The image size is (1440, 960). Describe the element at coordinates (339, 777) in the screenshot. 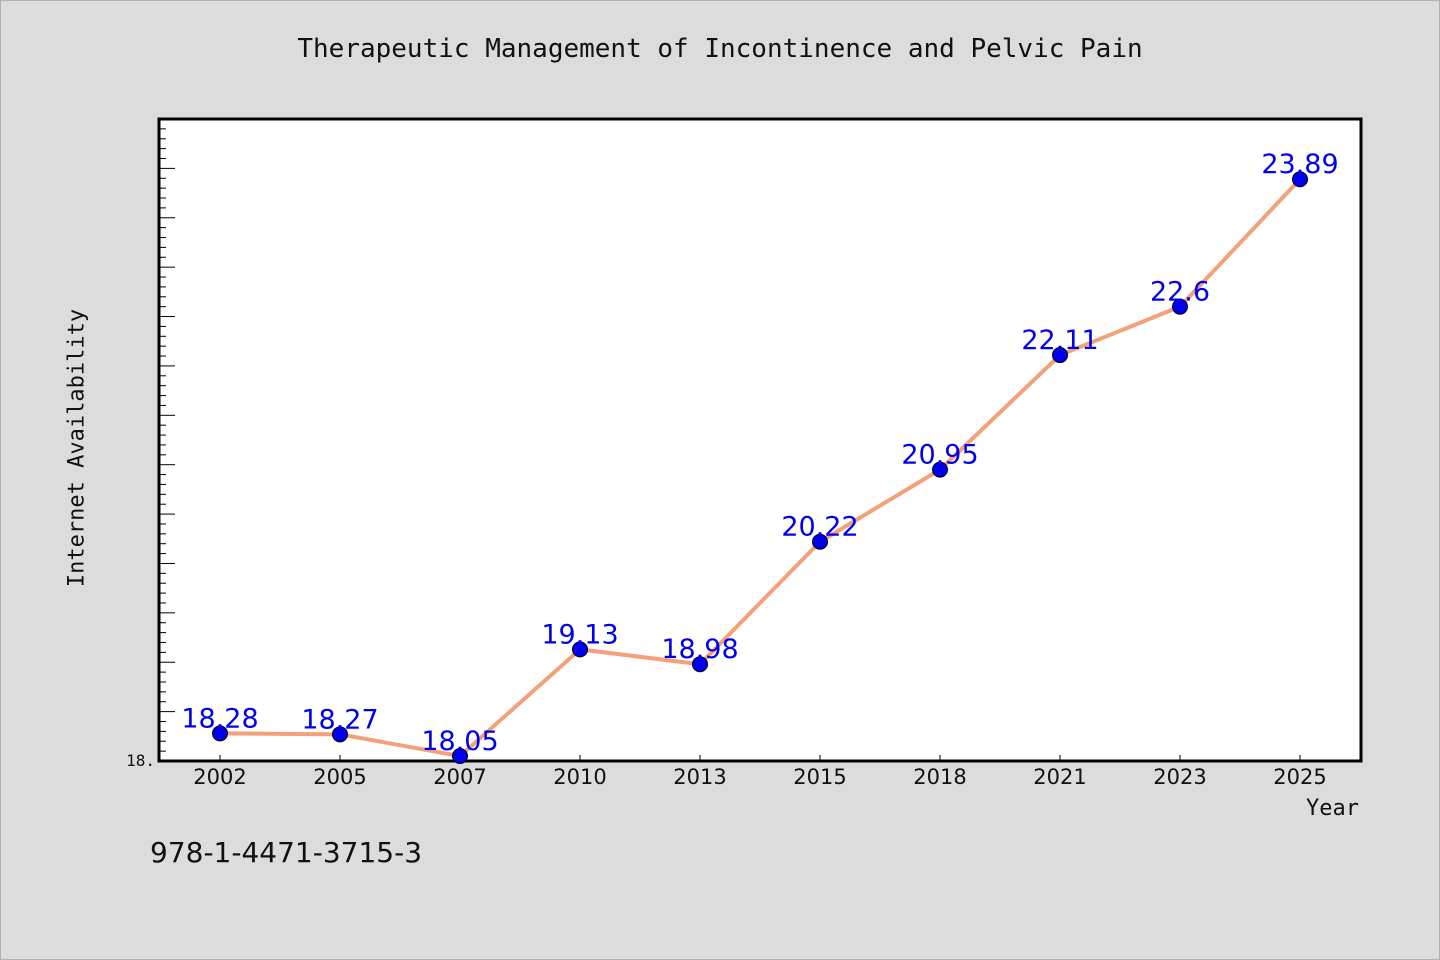

I see `x-tick-label: 2005` at that location.